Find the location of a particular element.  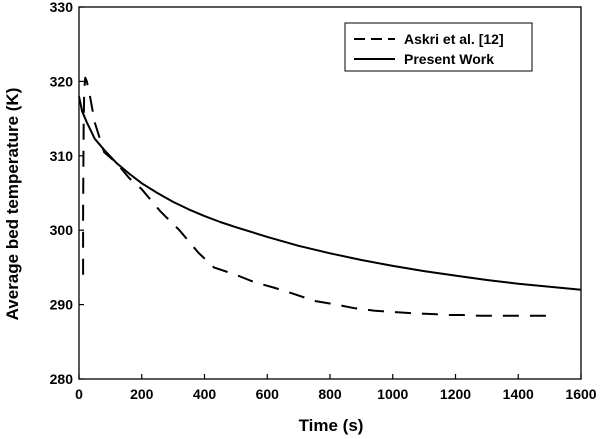

x-tick-label: 1600 is located at coordinates (580, 394).